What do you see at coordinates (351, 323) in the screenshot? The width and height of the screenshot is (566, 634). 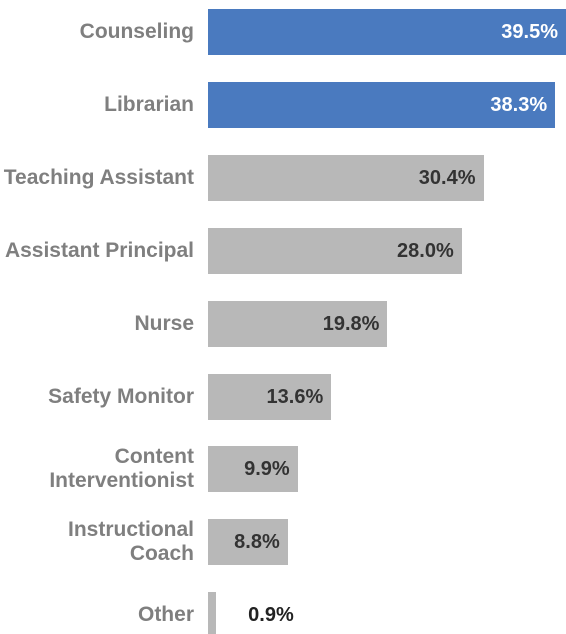 I see `value-label: 19.8%` at bounding box center [351, 323].